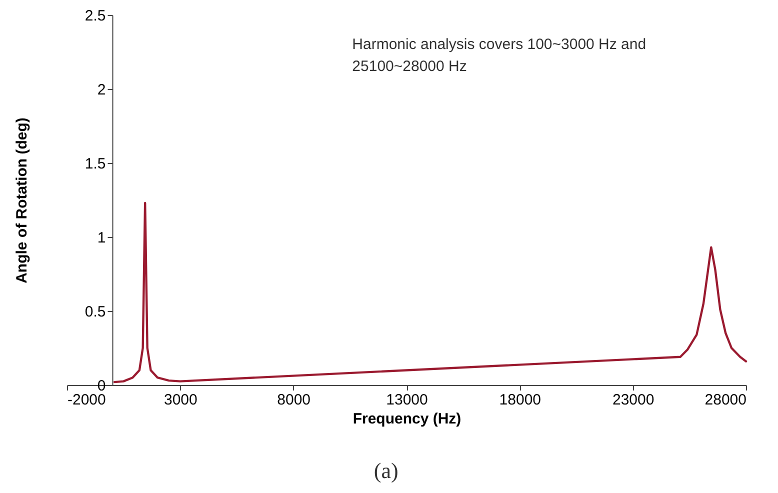  What do you see at coordinates (181, 400) in the screenshot?
I see `x-tick-label: 3000` at bounding box center [181, 400].